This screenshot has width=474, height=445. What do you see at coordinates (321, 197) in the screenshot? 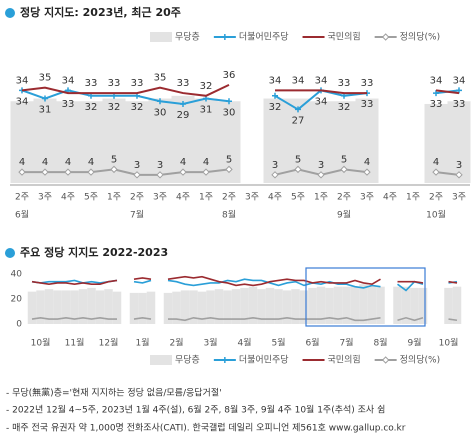
I see `x-tick-label: 1주` at bounding box center [321, 197].